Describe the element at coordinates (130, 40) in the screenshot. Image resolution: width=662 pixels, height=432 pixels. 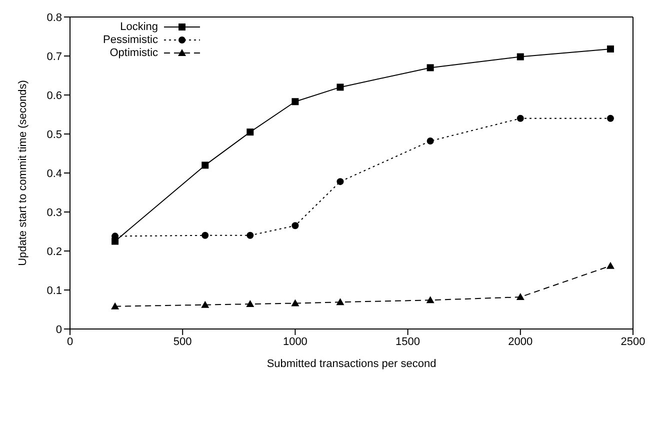
I see `legend-label: Pessimistic` at that location.